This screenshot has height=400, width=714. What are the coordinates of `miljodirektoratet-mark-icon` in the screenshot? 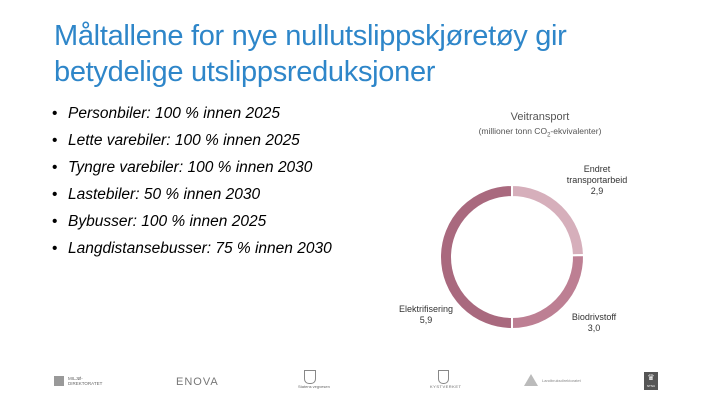 It's located at (59, 381).